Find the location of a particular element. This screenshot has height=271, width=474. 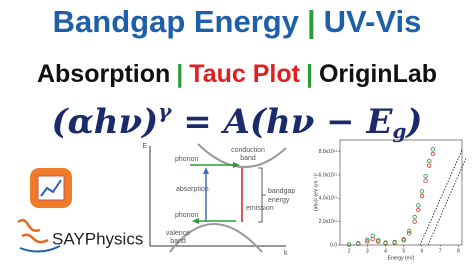

formula-subscript: g is located at coordinates (399, 131).